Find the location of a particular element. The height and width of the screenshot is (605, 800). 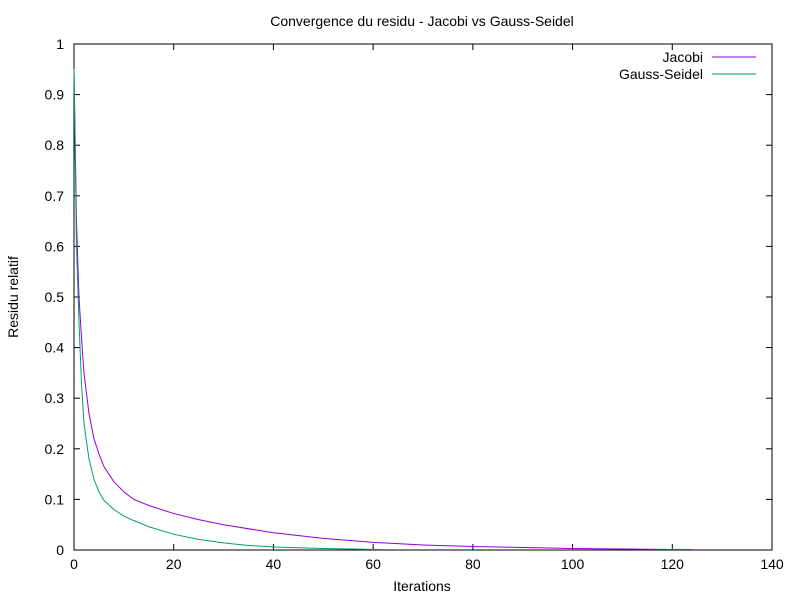

legend-label: Gauss-Seidel is located at coordinates (661, 74).